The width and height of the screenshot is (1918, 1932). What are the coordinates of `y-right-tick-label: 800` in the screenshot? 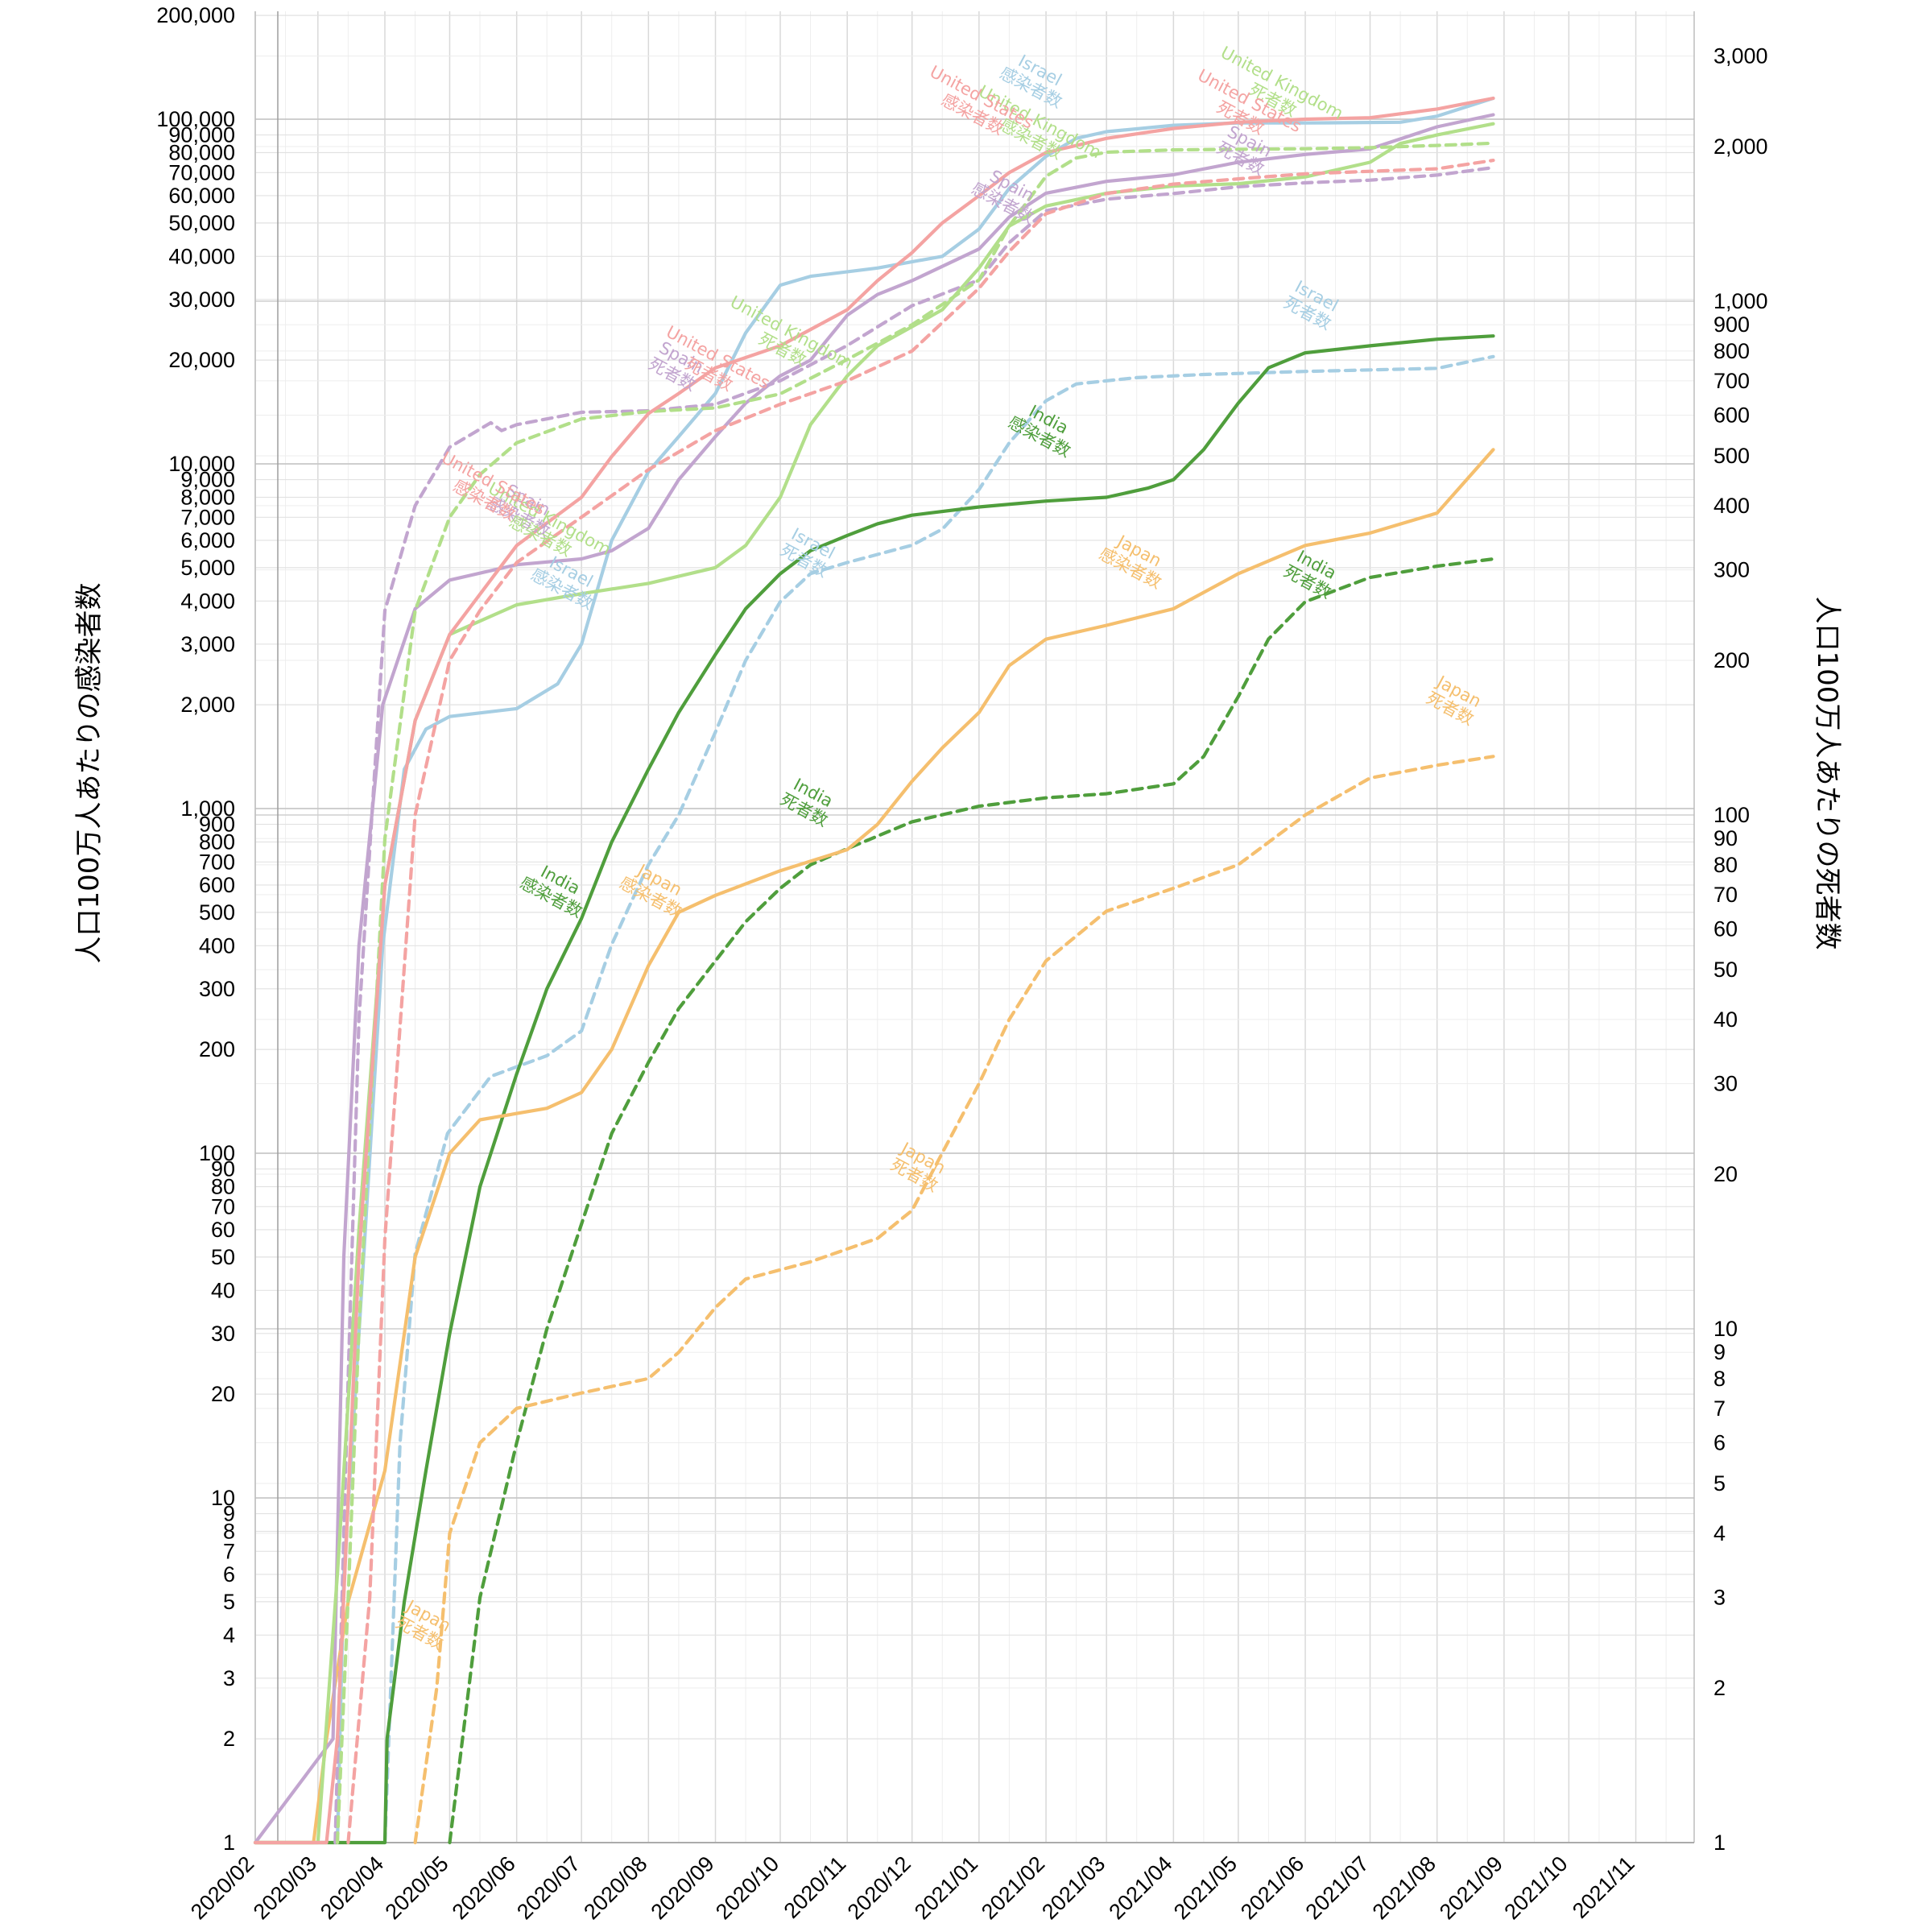 It's located at (1731, 351).